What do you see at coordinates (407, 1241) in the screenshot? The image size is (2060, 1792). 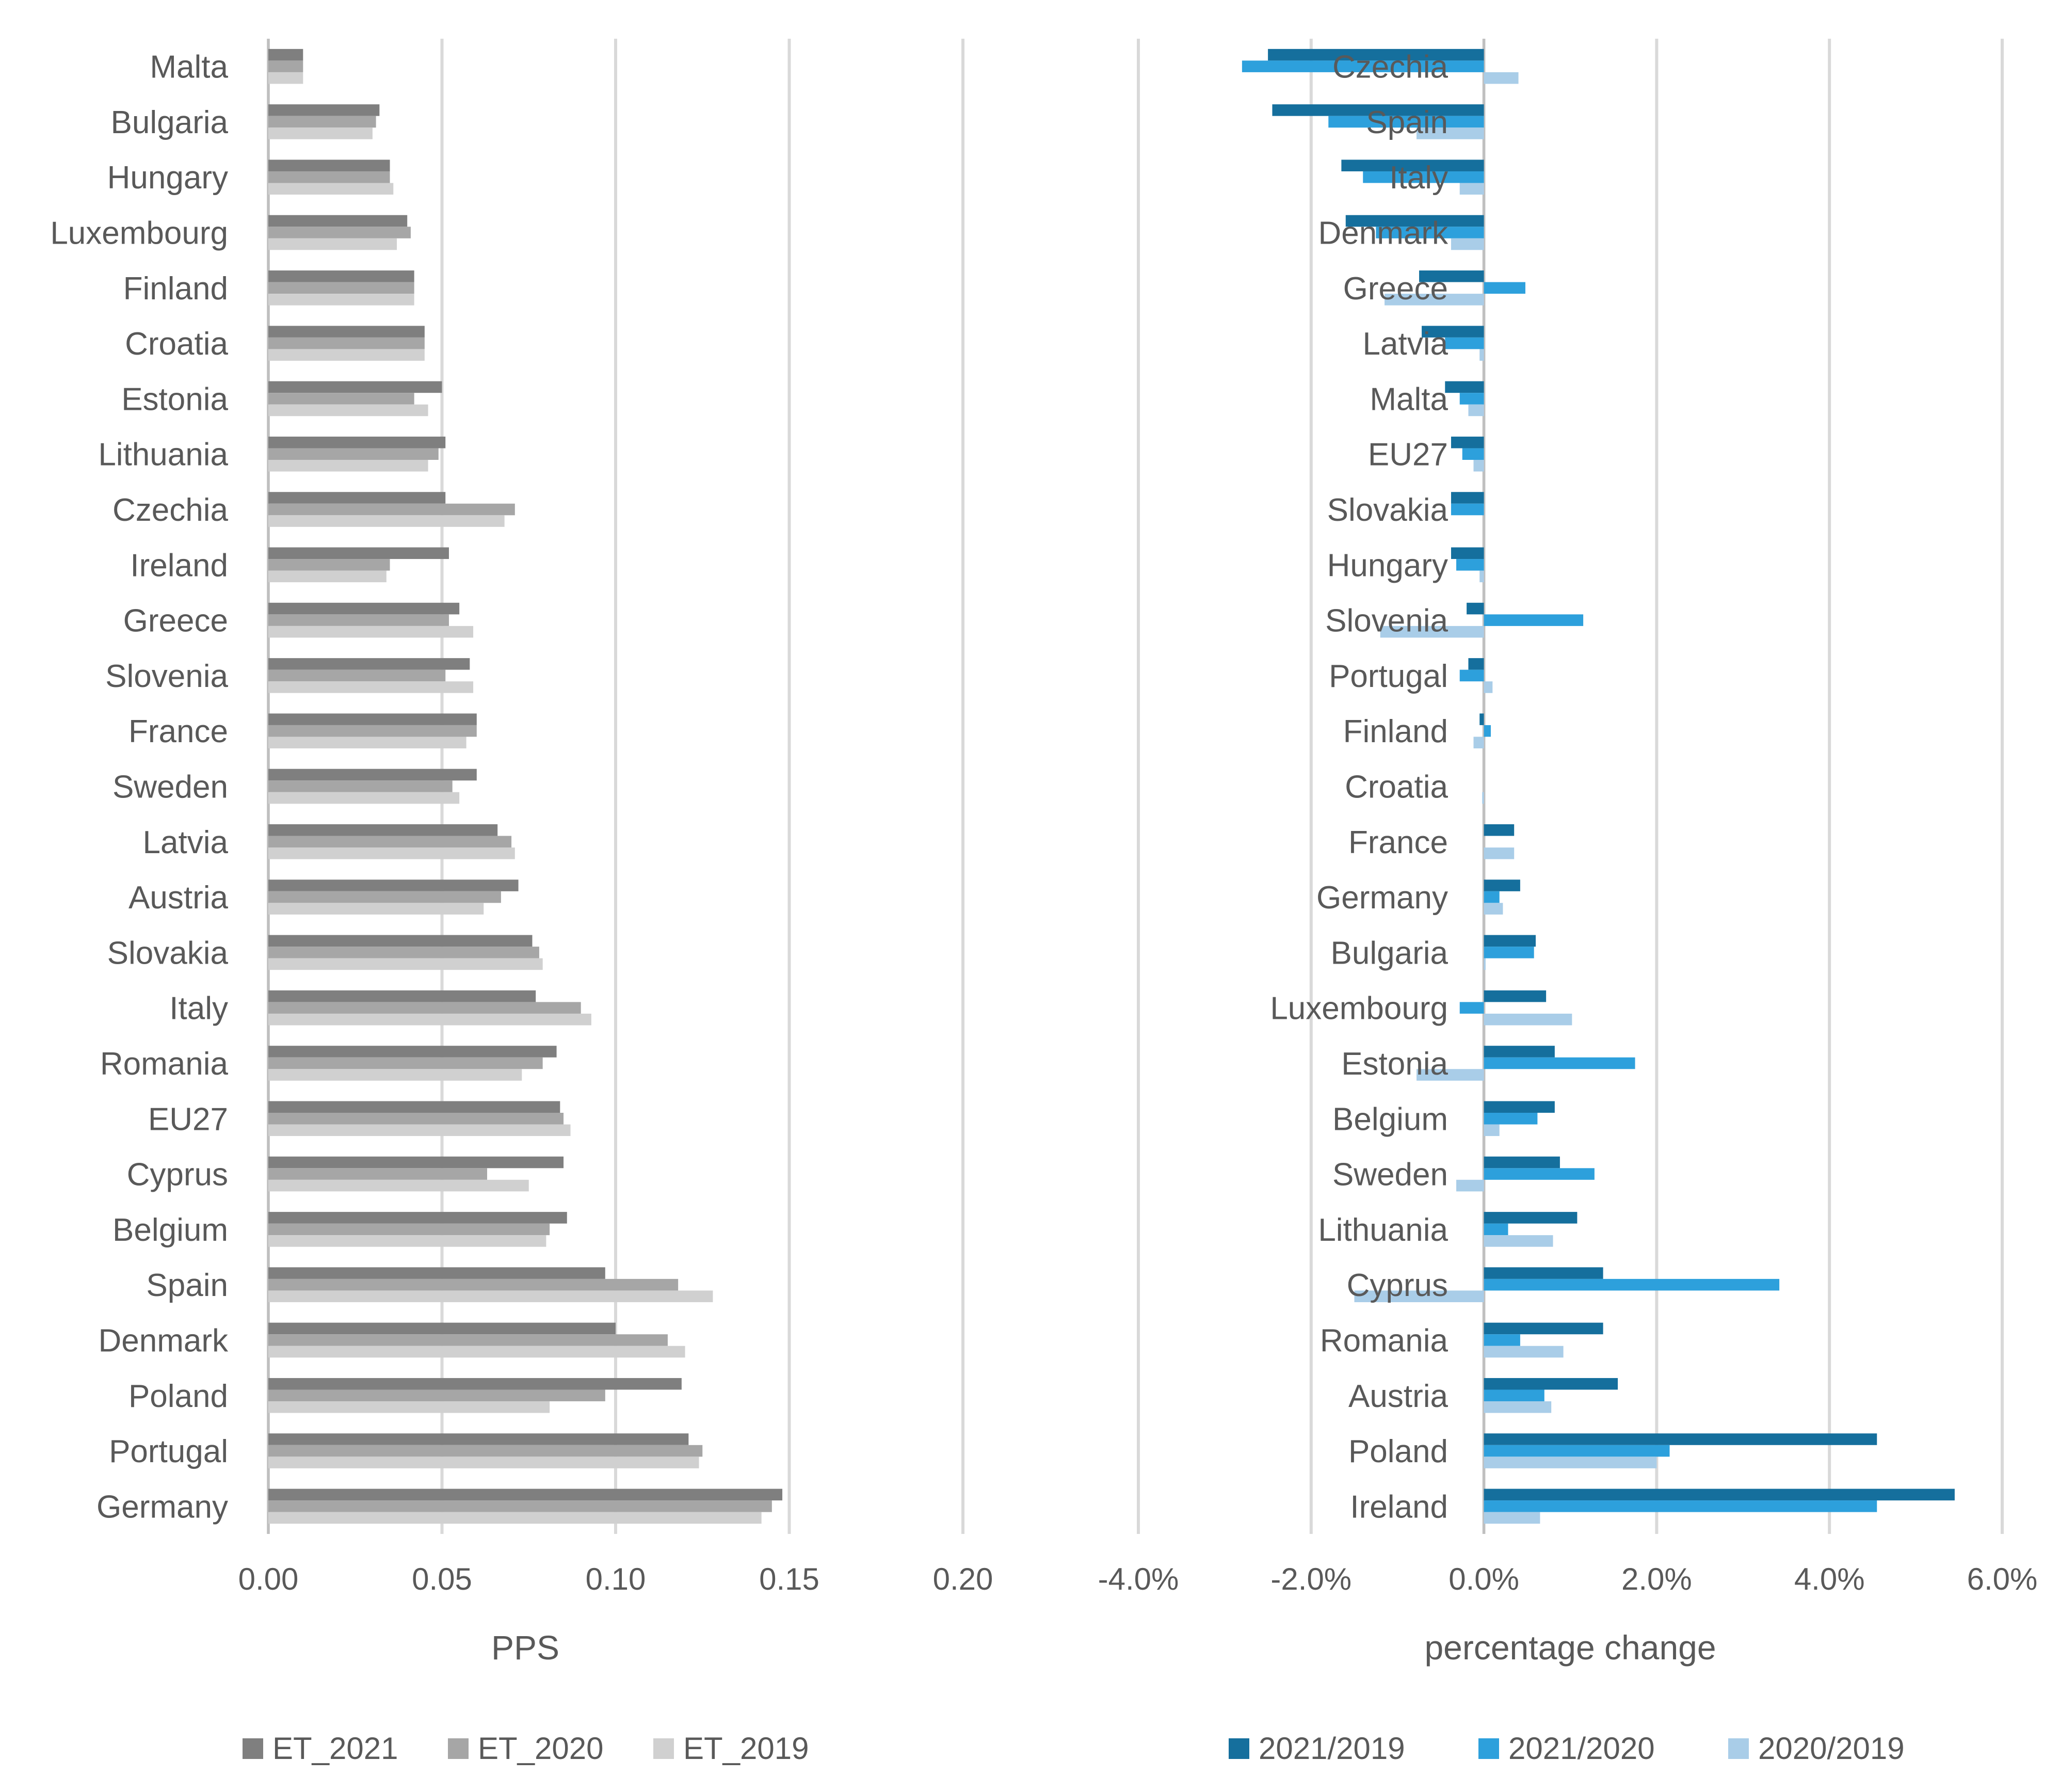 I see `bar-et-2019-belgium` at bounding box center [407, 1241].